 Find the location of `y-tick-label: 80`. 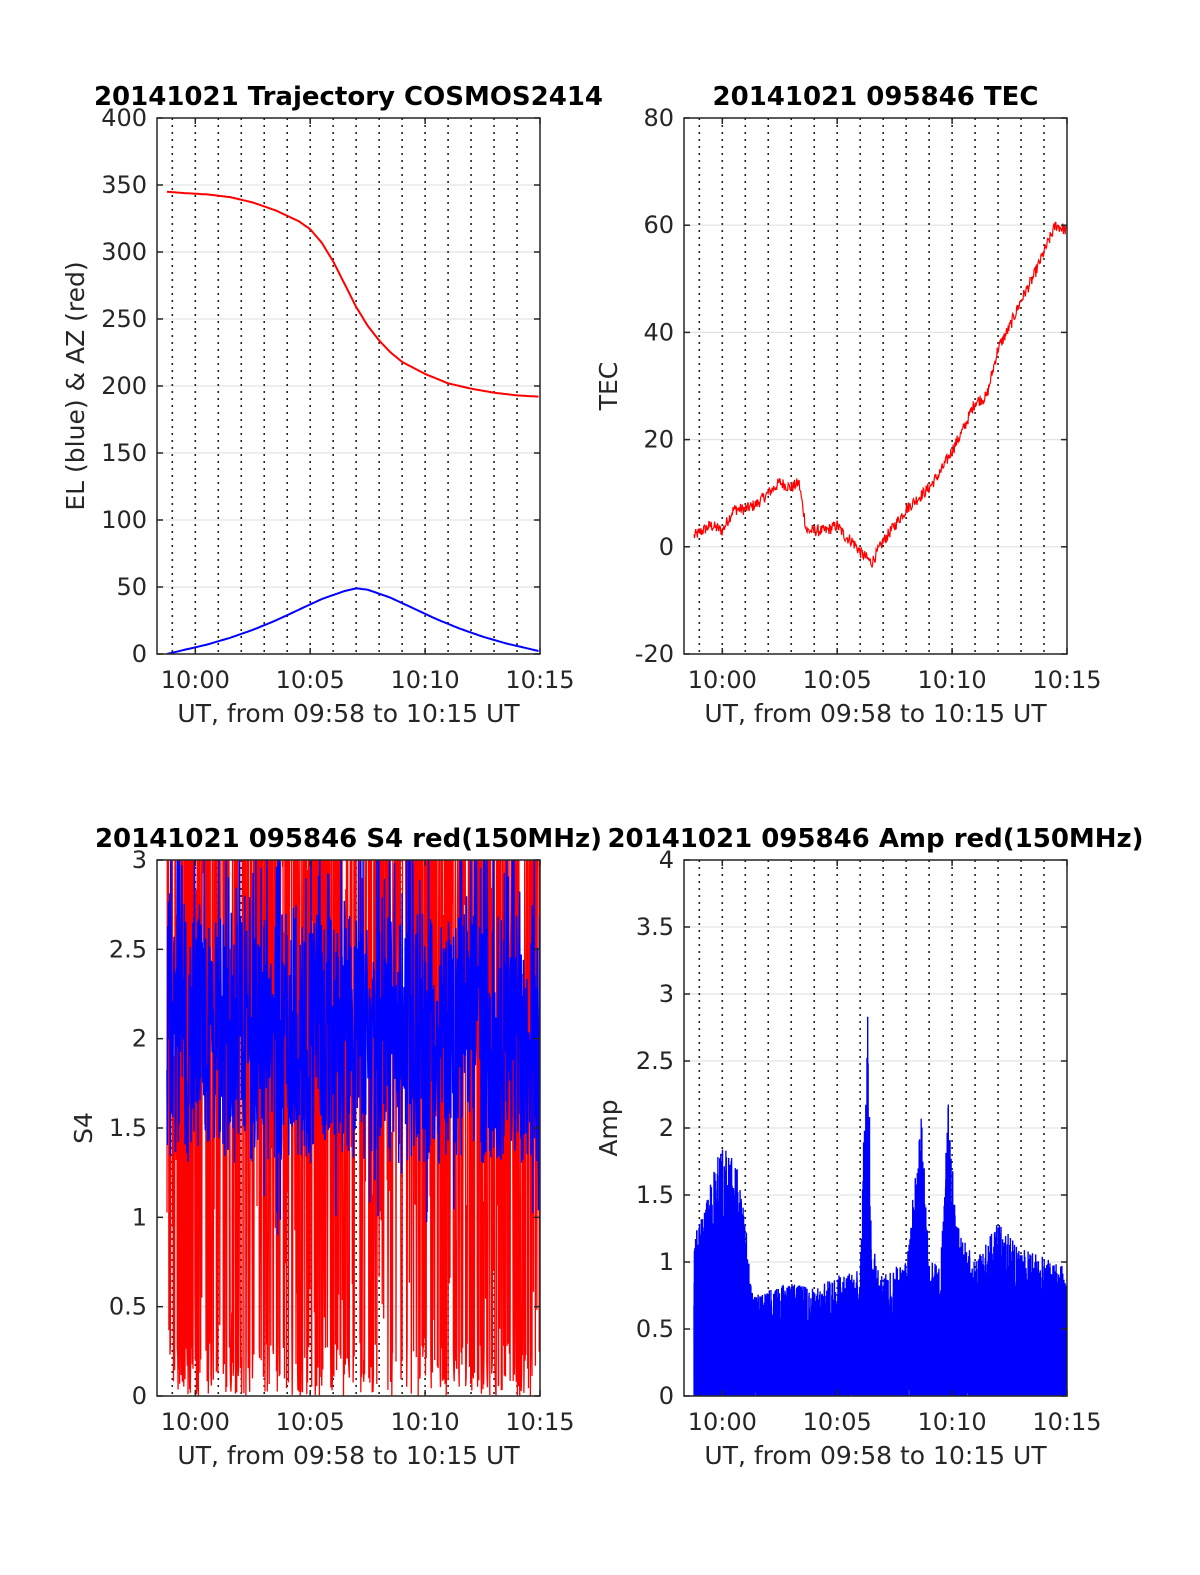

y-tick-label: 80 is located at coordinates (658, 118).